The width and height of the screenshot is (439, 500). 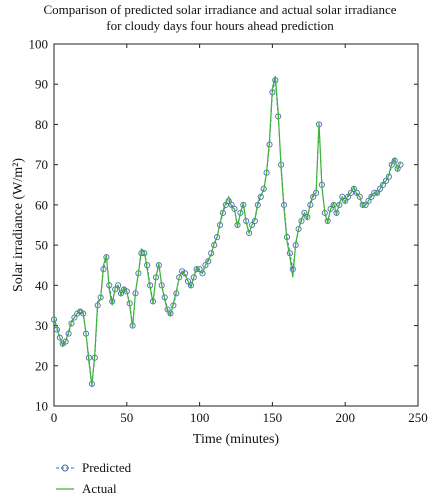 What do you see at coordinates (41, 285) in the screenshot?
I see `y-tick-label: 40` at bounding box center [41, 285].